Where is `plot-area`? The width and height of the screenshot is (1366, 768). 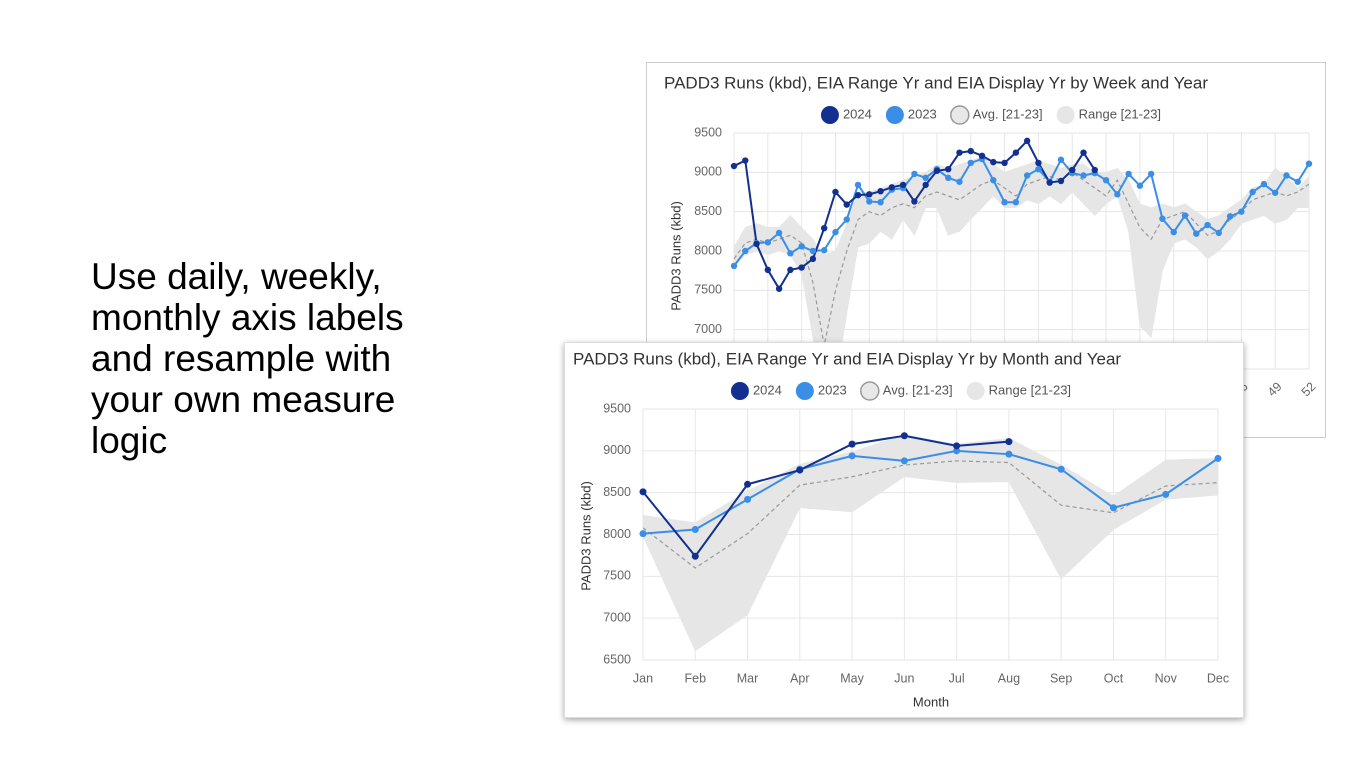
plot-area is located at coordinates (930, 543).